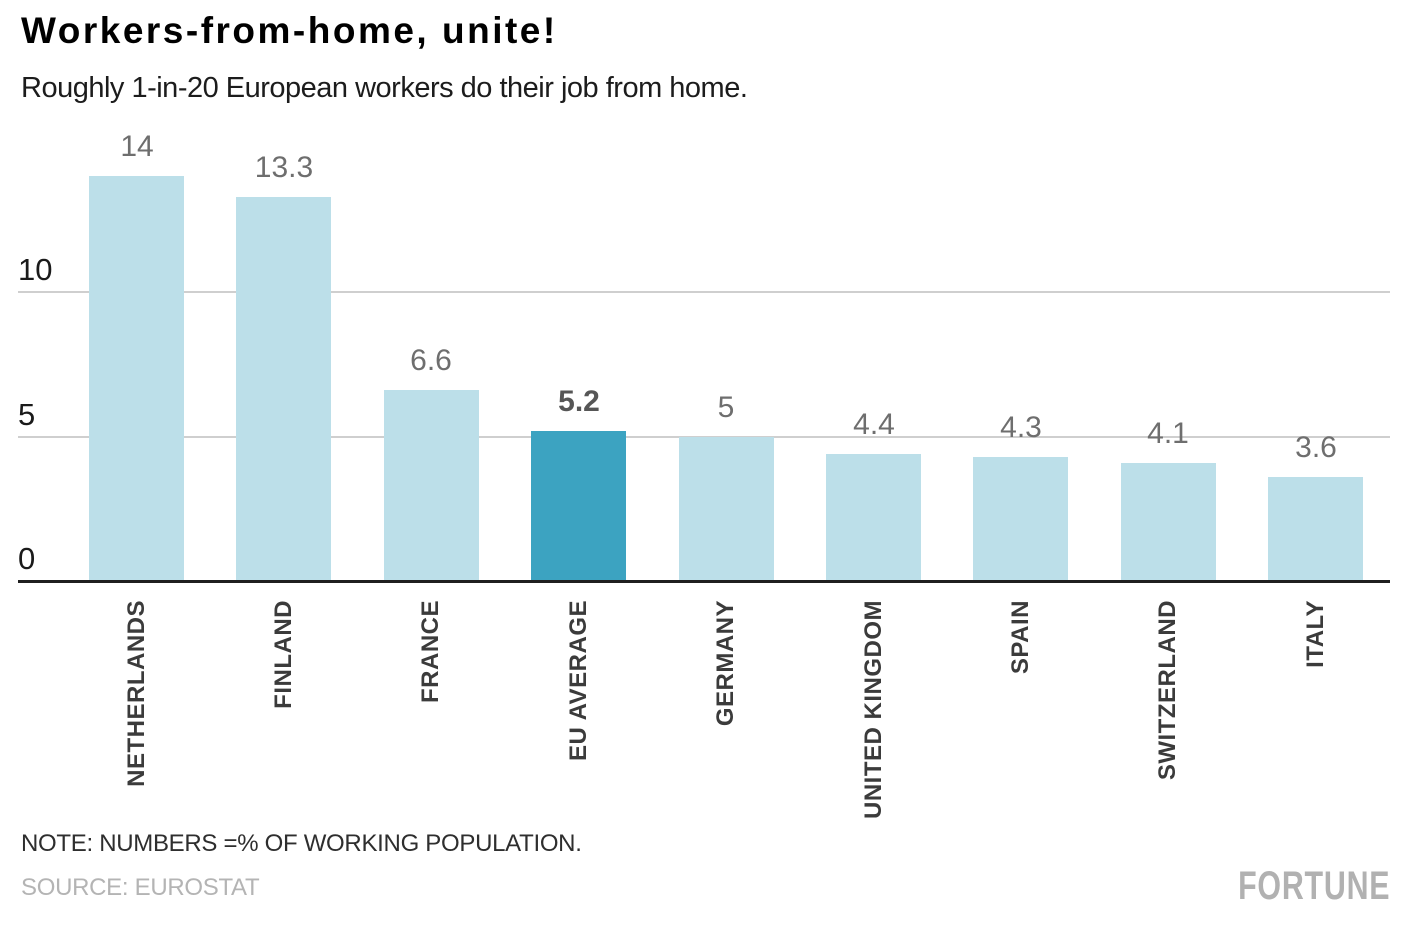  What do you see at coordinates (430, 651) in the screenshot?
I see `x-axis-label: FRANCE` at bounding box center [430, 651].